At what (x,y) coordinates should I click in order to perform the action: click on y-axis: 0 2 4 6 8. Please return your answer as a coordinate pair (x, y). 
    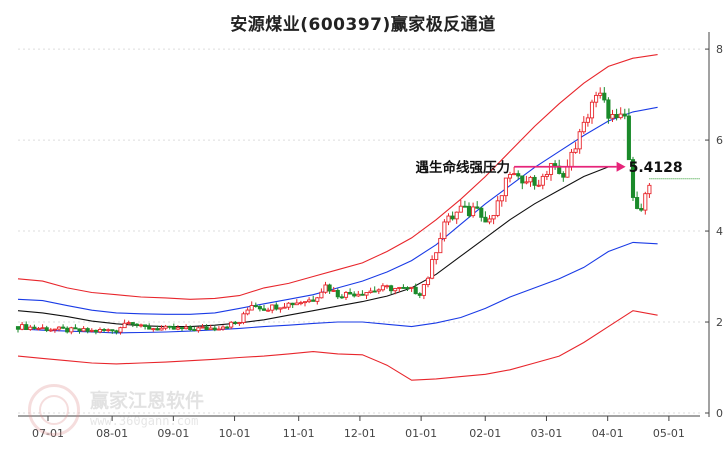
    Looking at the image, I should click on (714, 226).